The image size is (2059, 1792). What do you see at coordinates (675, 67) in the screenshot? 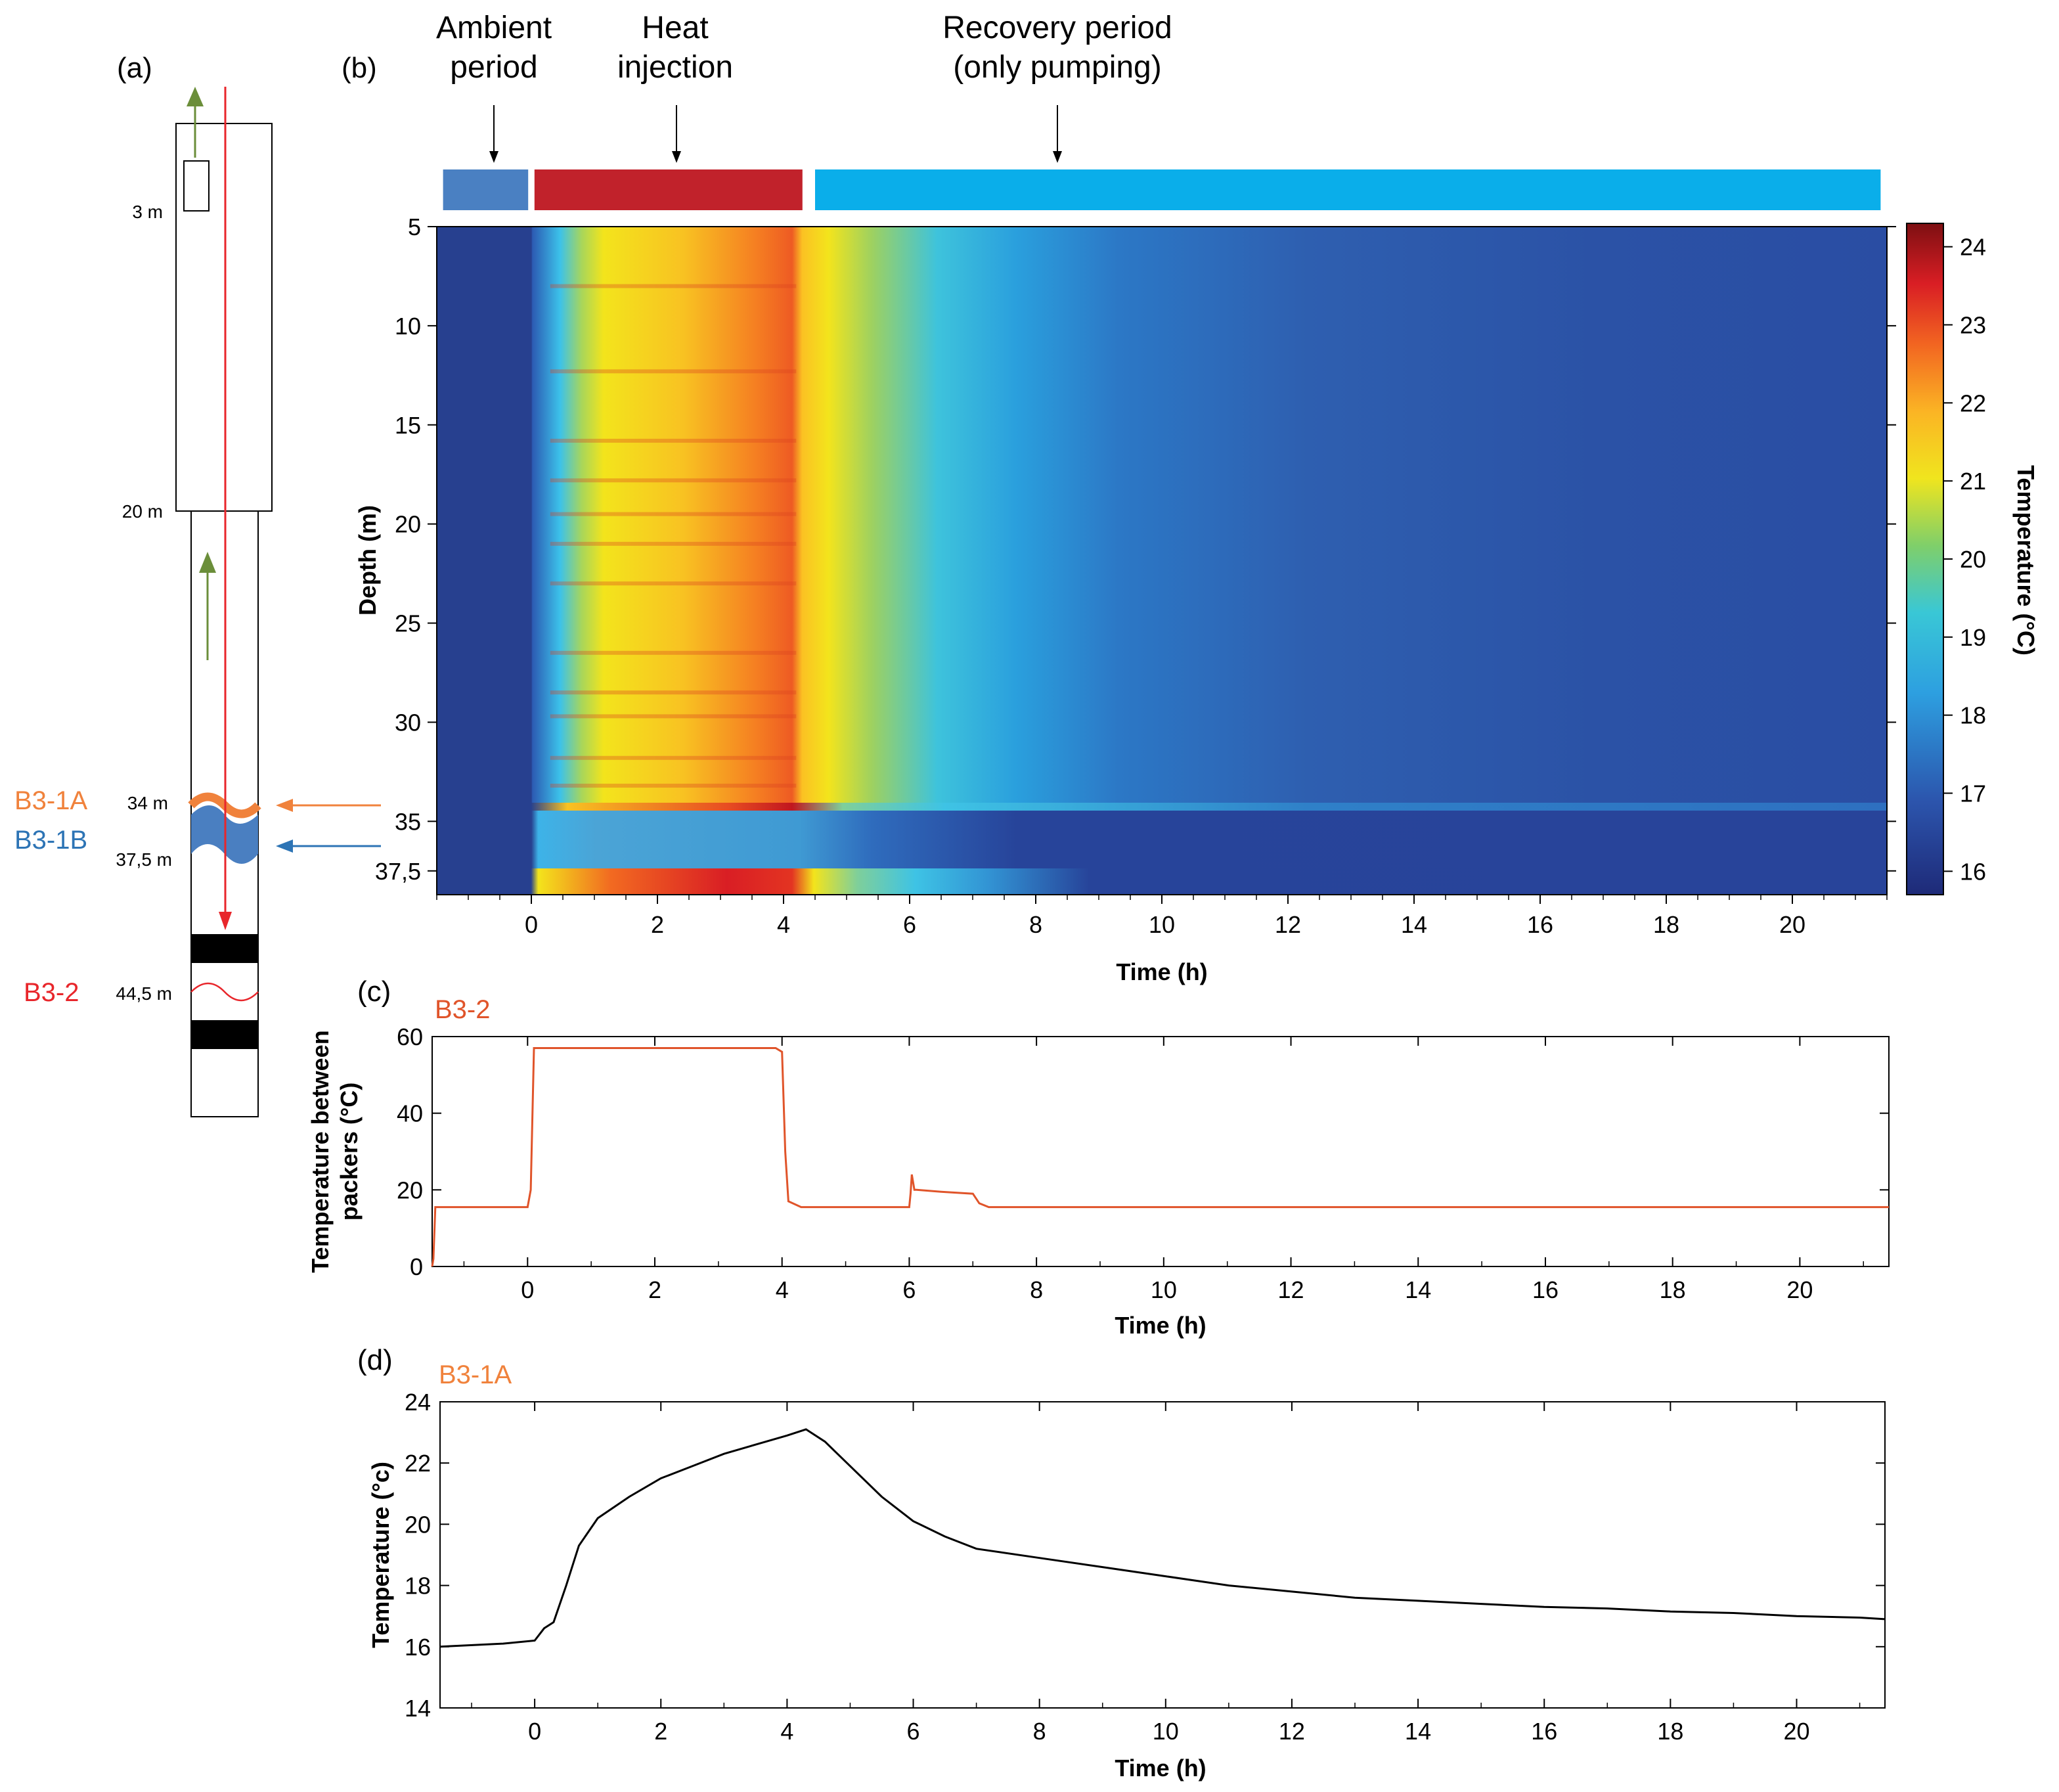
I see `period-label-1-line1: injection` at bounding box center [675, 67].